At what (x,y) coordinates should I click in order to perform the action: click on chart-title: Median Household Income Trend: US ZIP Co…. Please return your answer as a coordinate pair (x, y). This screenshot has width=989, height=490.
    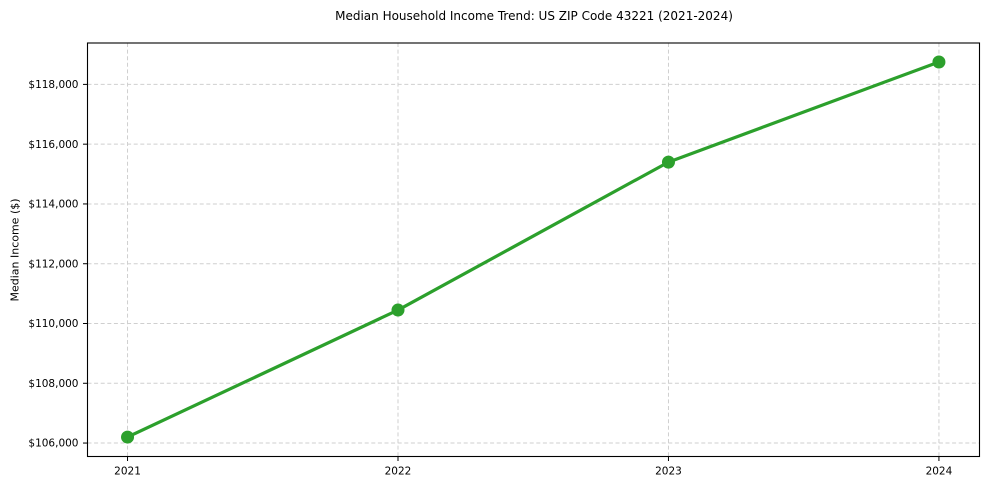
    Looking at the image, I should click on (534, 16).